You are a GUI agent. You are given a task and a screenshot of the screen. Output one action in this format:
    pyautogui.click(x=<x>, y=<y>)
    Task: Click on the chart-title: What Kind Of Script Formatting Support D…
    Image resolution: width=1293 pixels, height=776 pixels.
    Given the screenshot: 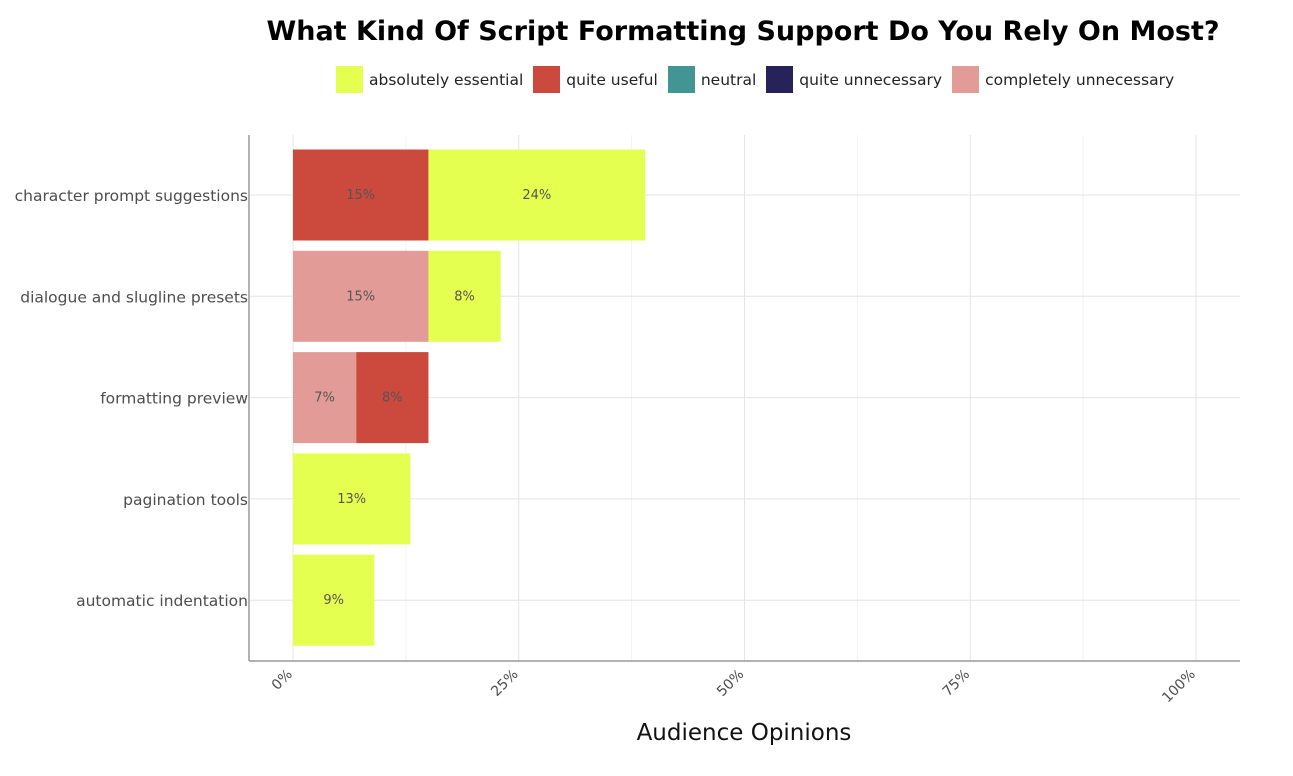 What is the action you would take?
    pyautogui.click(x=743, y=31)
    